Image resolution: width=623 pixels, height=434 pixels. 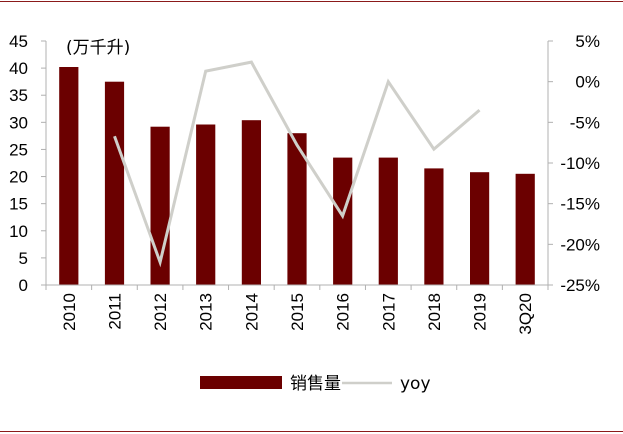 What do you see at coordinates (241, 382) in the screenshot?
I see `legend-bar-swatch` at bounding box center [241, 382].